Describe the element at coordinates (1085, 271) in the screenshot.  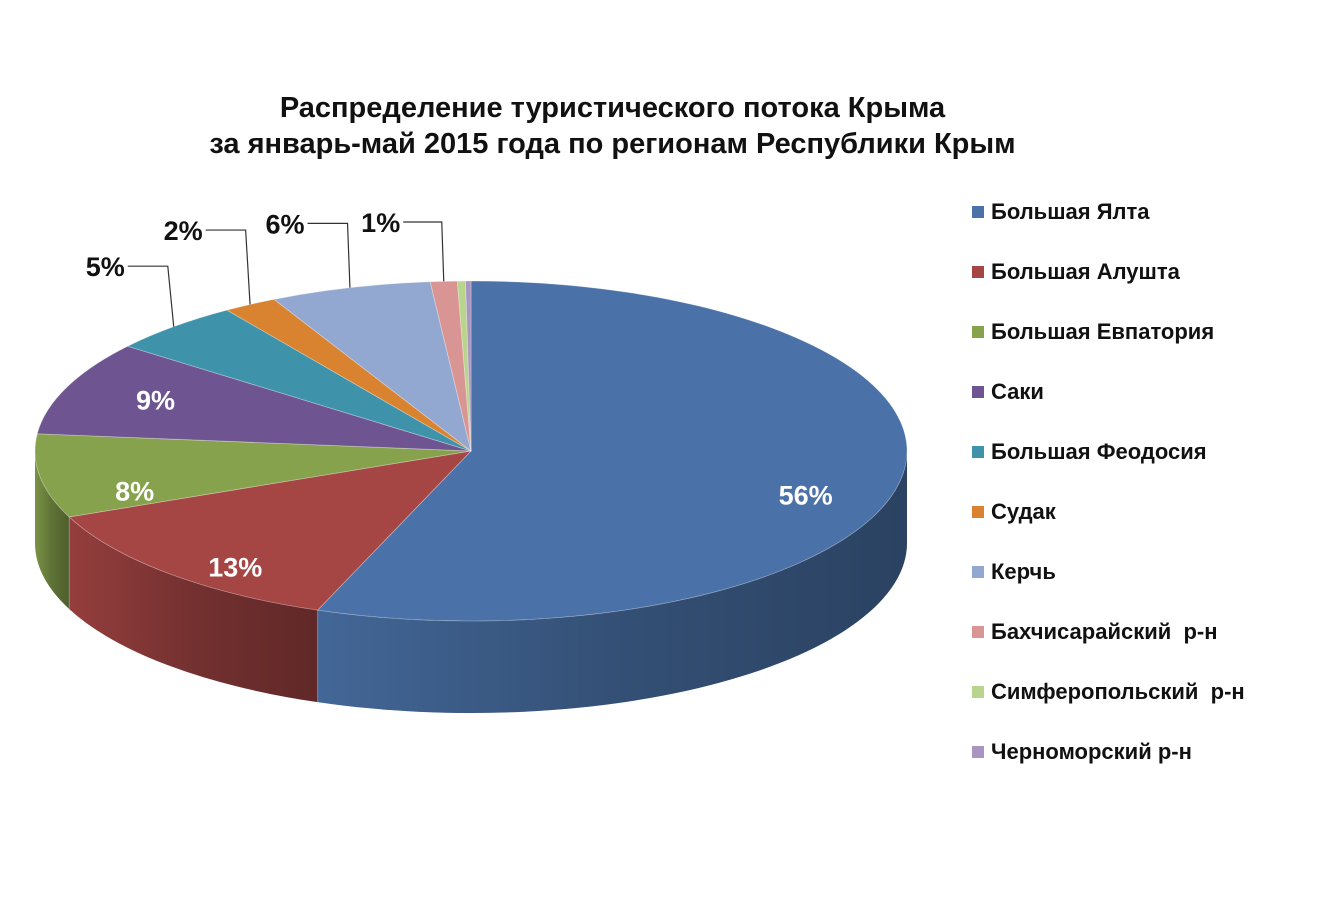
I see `legend-label: Большая Алушта` at that location.